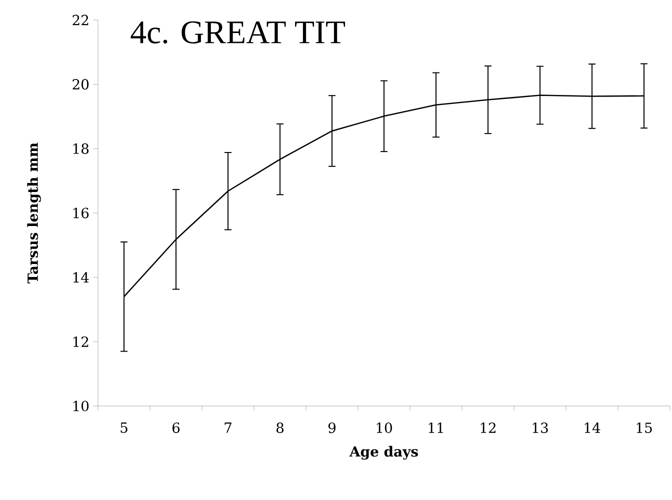 This screenshot has height=500, width=672. What do you see at coordinates (488, 427) in the screenshot?
I see `x-tick-label: 12` at bounding box center [488, 427].